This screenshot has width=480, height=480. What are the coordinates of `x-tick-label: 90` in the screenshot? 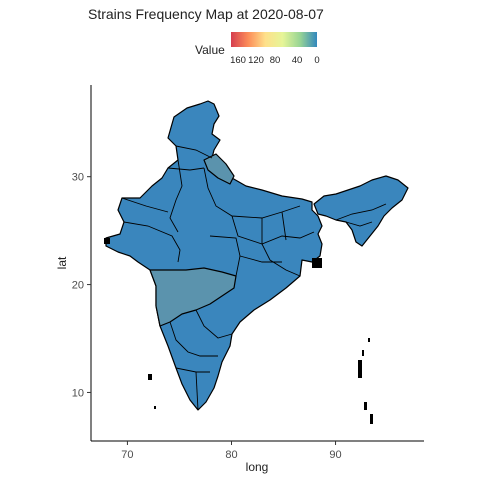 It's located at (335, 455).